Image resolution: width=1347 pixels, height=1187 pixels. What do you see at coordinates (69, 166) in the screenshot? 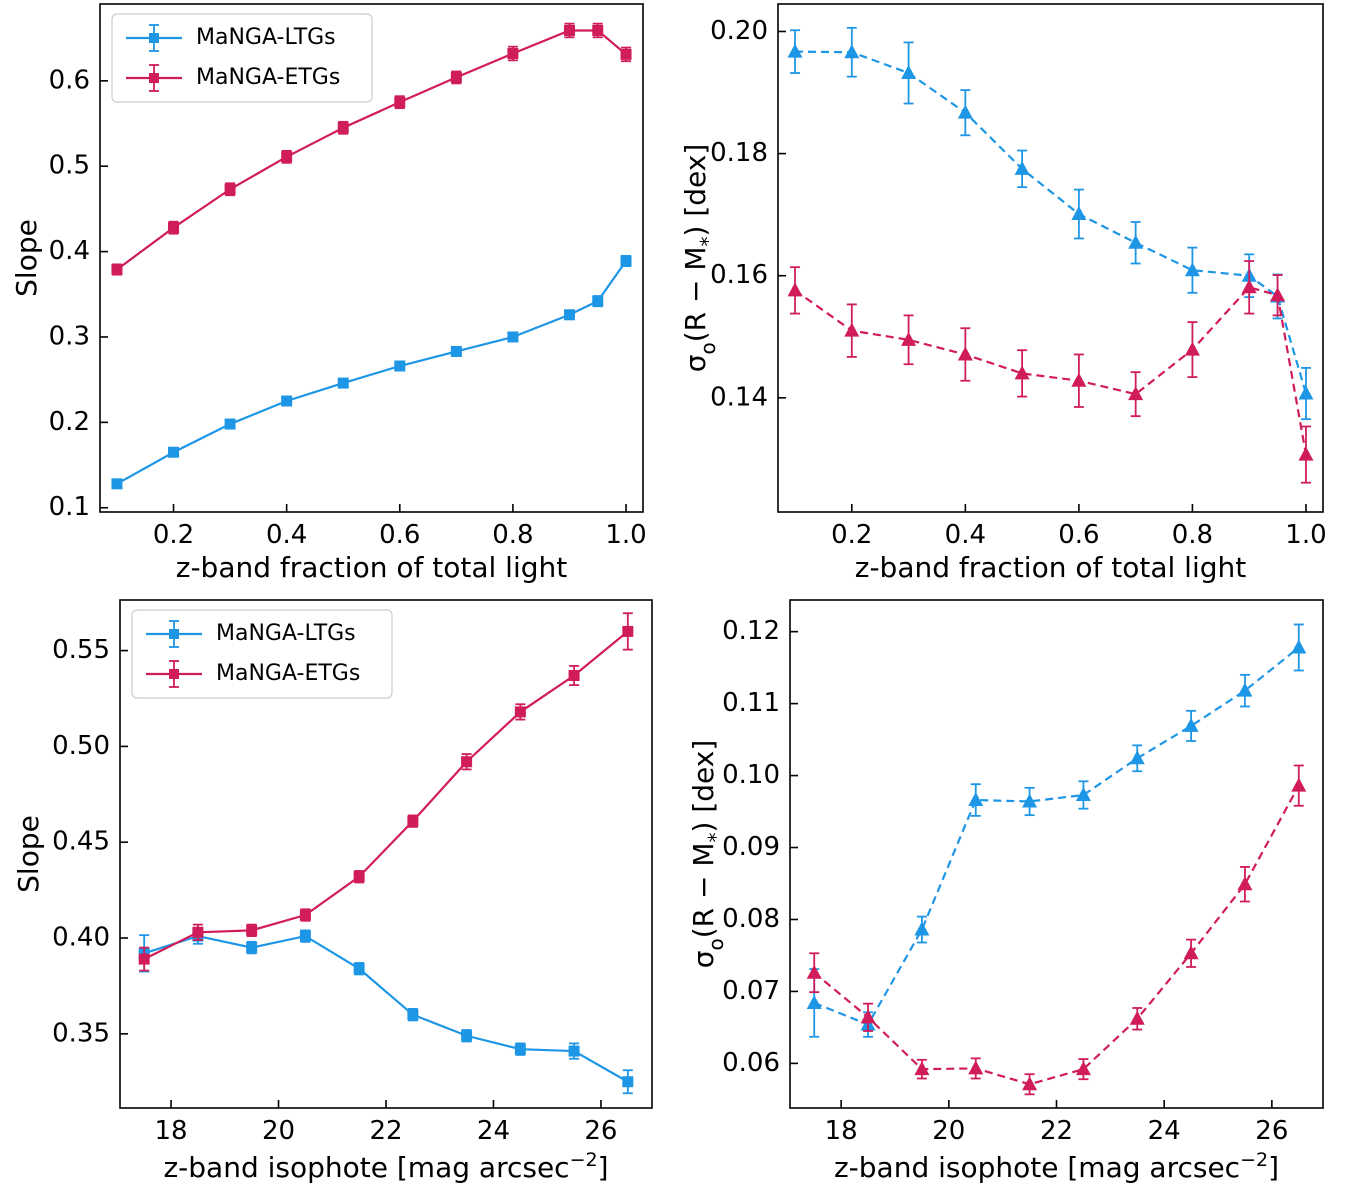
I see `y-tick-label: 0.5` at bounding box center [69, 166].